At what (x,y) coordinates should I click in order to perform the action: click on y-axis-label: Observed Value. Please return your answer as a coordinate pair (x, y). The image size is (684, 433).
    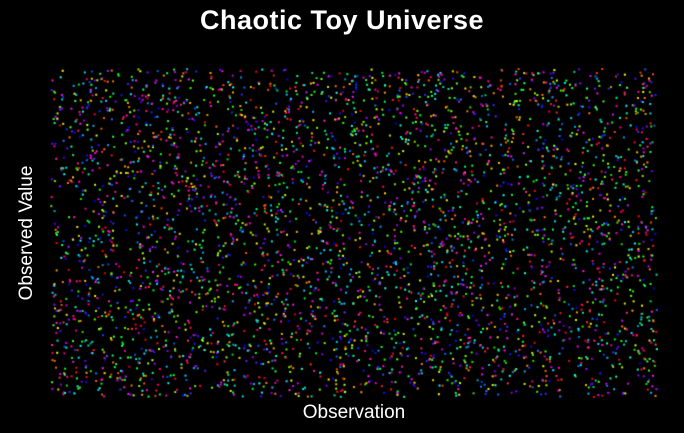
    Looking at the image, I should click on (26, 233).